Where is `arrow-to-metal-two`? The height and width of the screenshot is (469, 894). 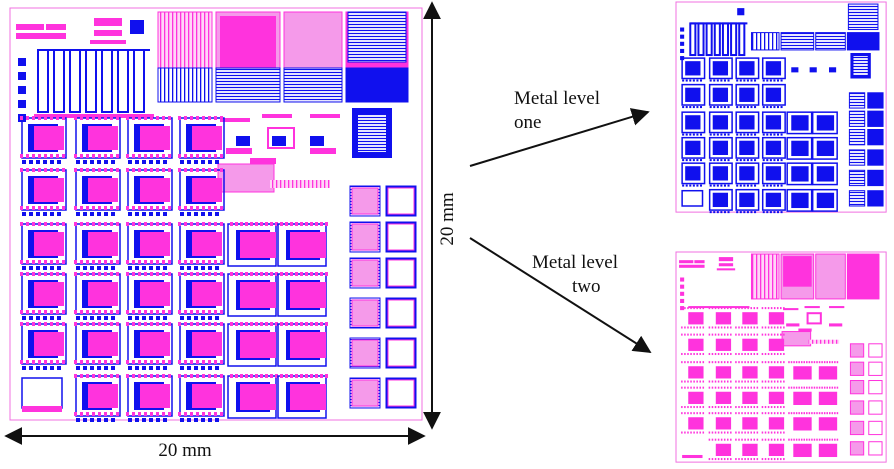 arrow-to-metal-two is located at coordinates (560, 295).